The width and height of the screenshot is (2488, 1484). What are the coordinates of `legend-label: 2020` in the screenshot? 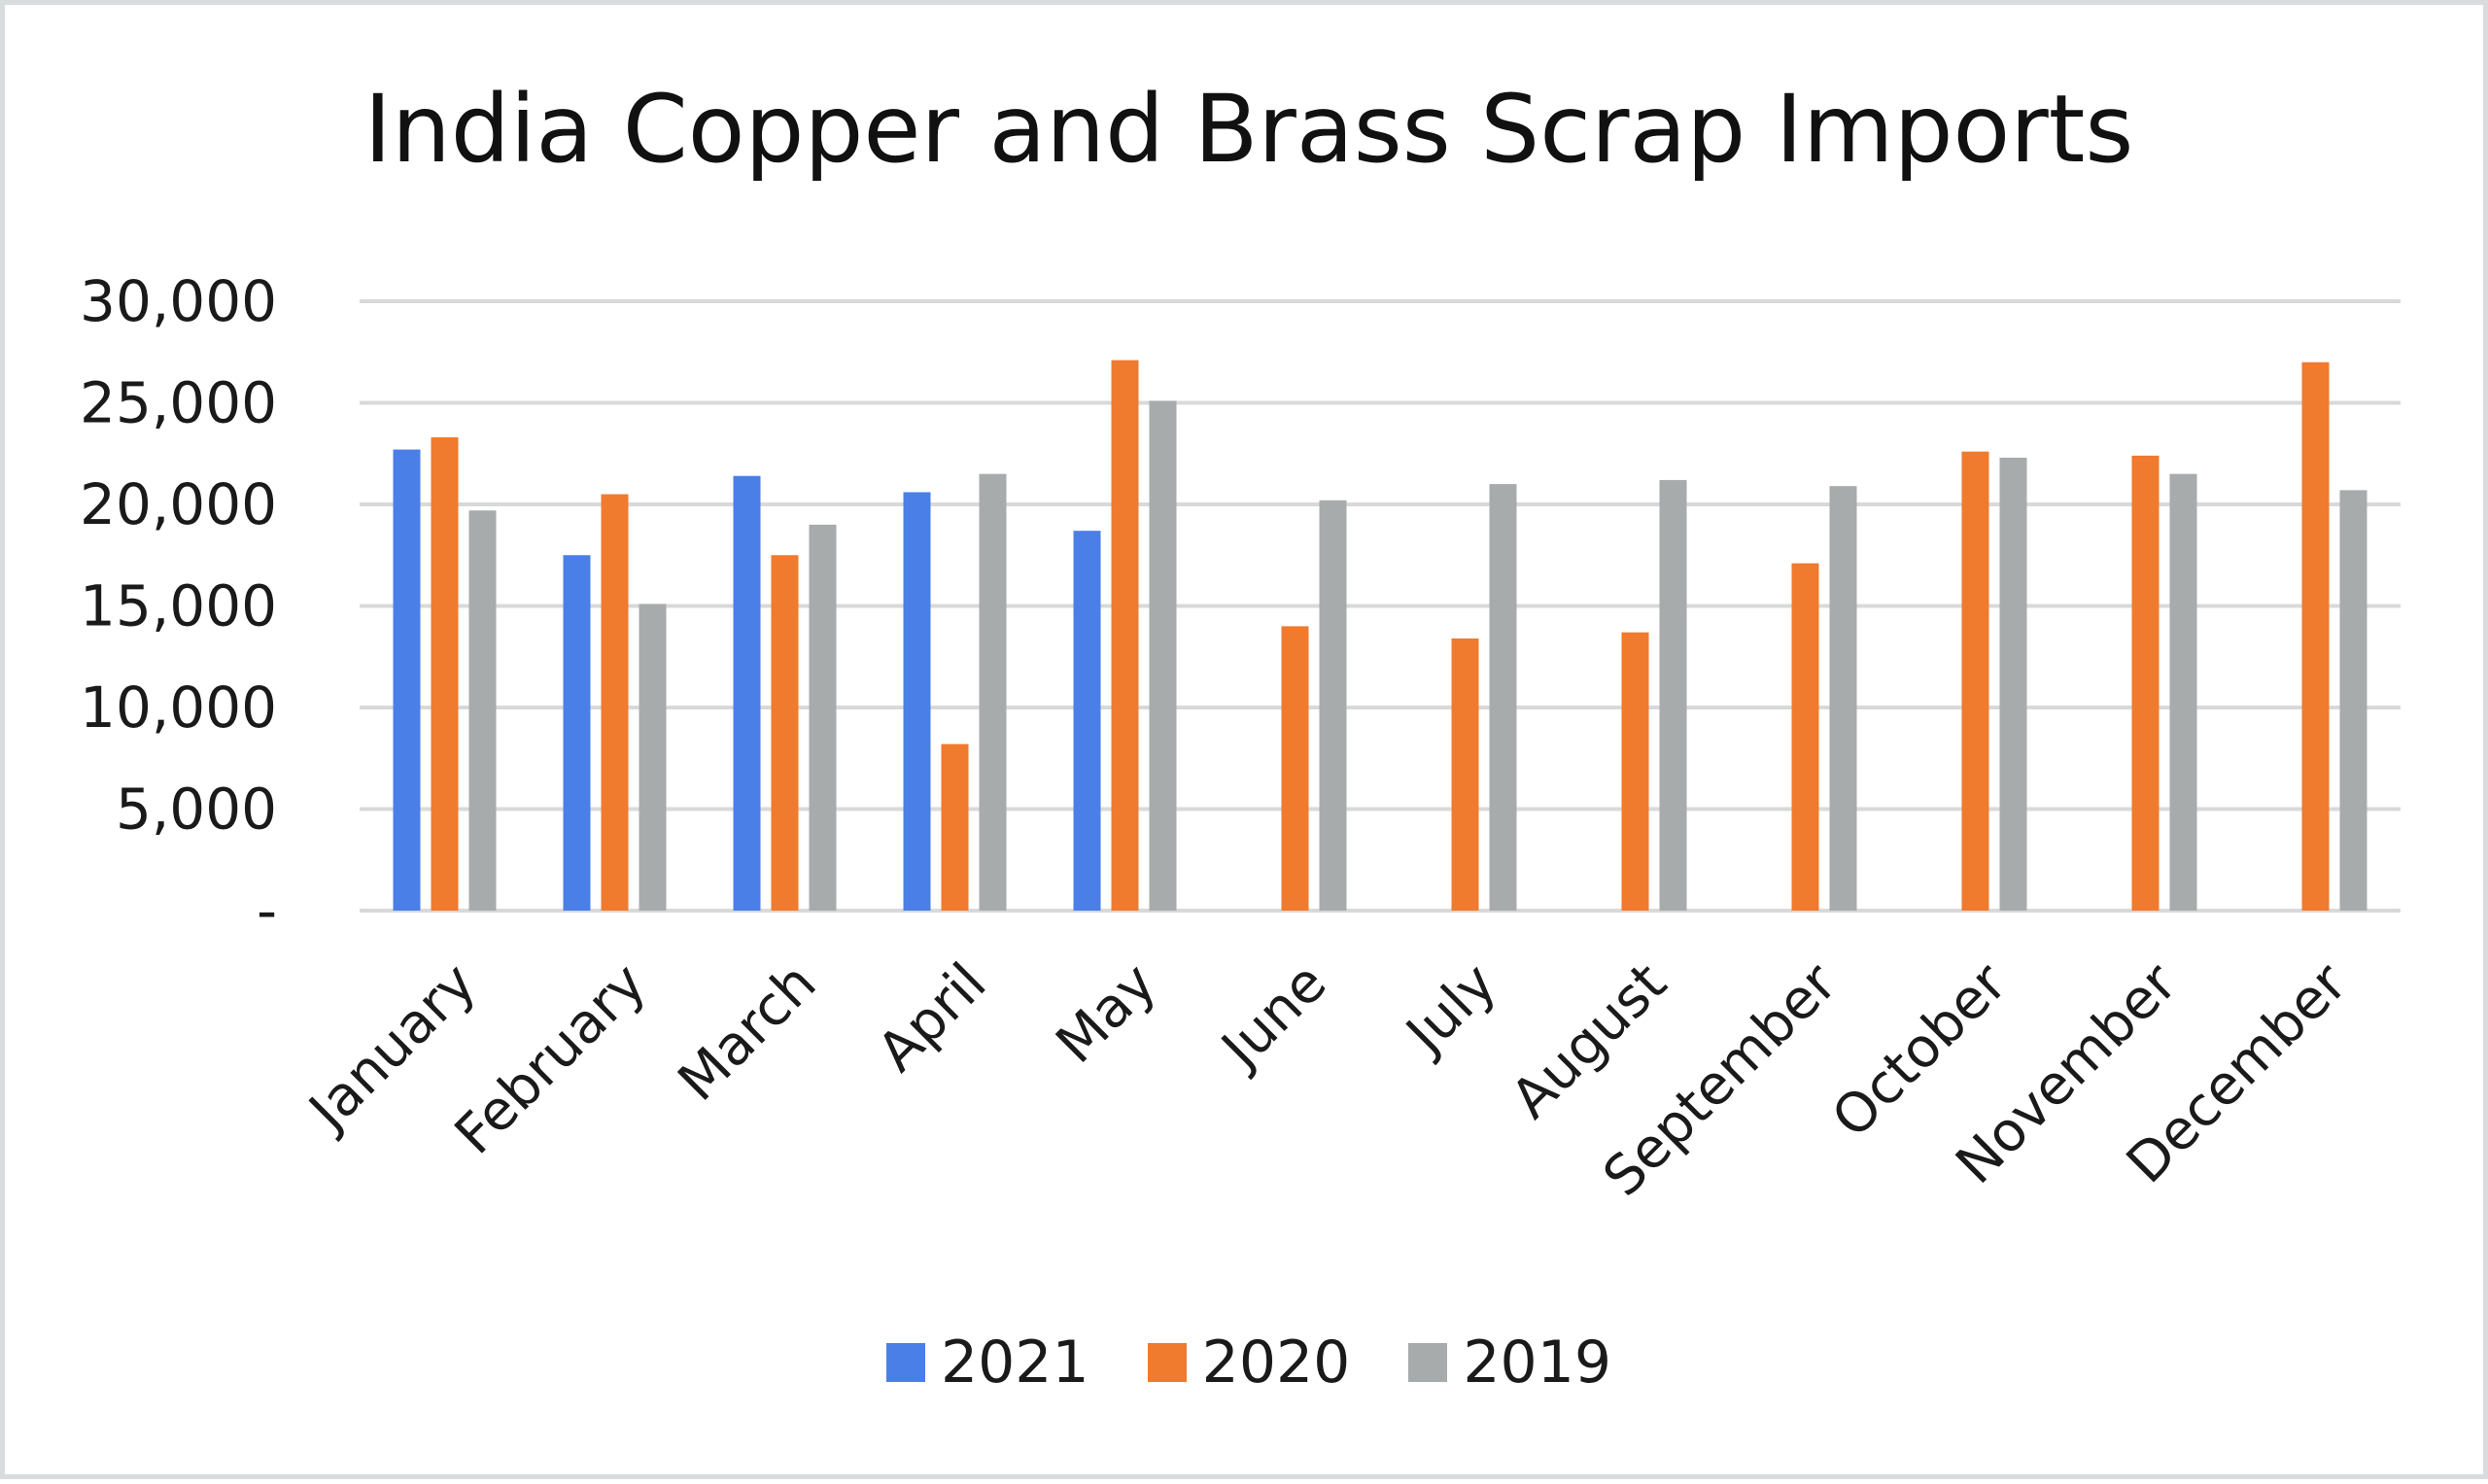 It's located at (1276, 1363).